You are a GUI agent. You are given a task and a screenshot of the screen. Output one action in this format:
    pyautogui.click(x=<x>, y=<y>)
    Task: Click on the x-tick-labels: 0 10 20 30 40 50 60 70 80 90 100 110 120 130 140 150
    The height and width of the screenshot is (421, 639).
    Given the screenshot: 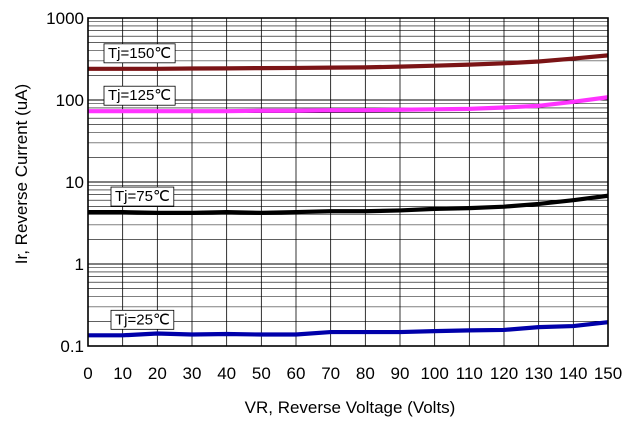 What is the action you would take?
    pyautogui.click(x=352, y=373)
    